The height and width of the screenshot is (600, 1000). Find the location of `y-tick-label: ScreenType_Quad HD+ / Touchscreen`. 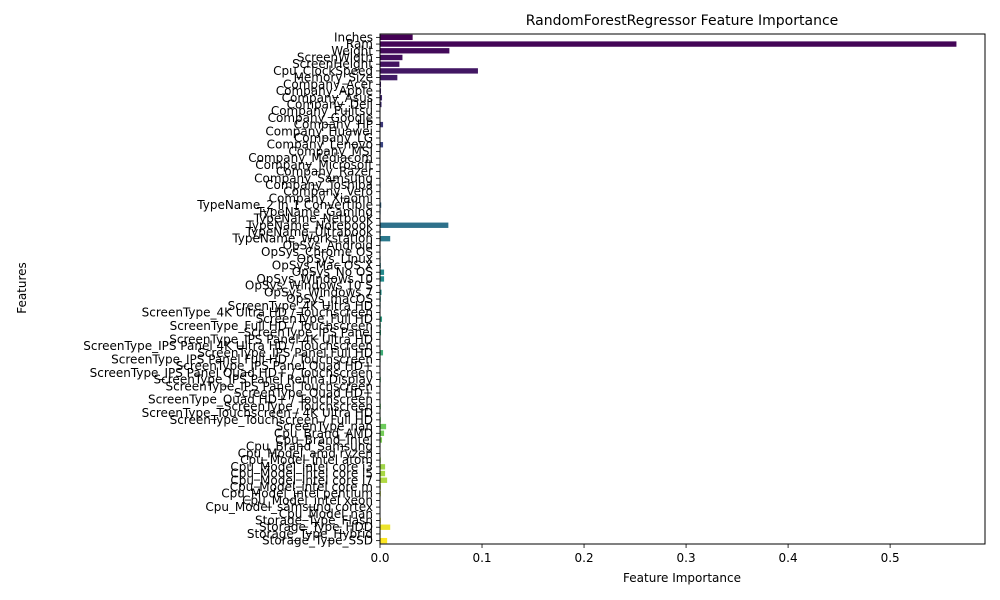

y-tick-label: ScreenType_Quad HD+ / Touchscreen is located at coordinates (260, 400).